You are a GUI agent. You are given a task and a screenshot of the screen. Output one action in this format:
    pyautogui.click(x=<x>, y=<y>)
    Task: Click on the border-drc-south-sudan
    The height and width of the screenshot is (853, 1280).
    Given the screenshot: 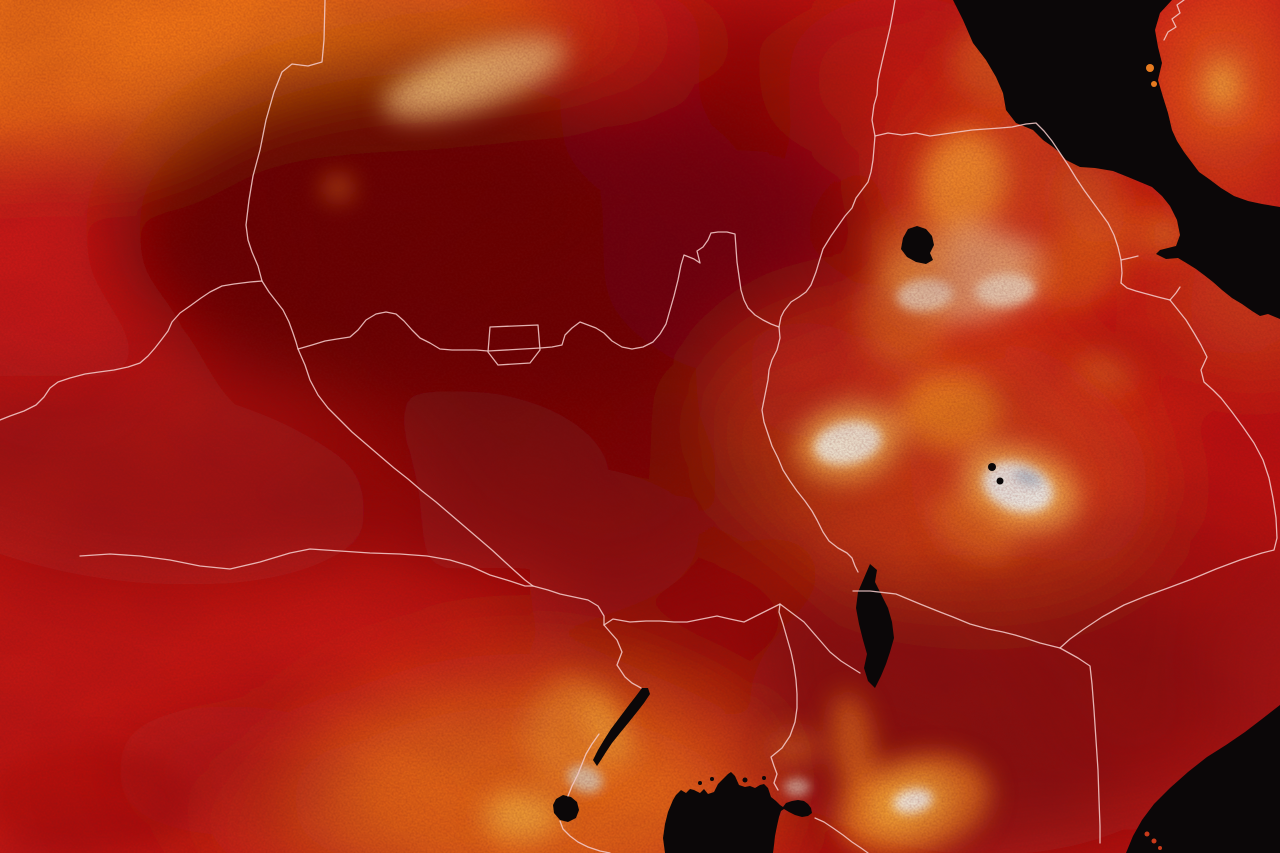 What is the action you would take?
    pyautogui.click(x=568, y=605)
    